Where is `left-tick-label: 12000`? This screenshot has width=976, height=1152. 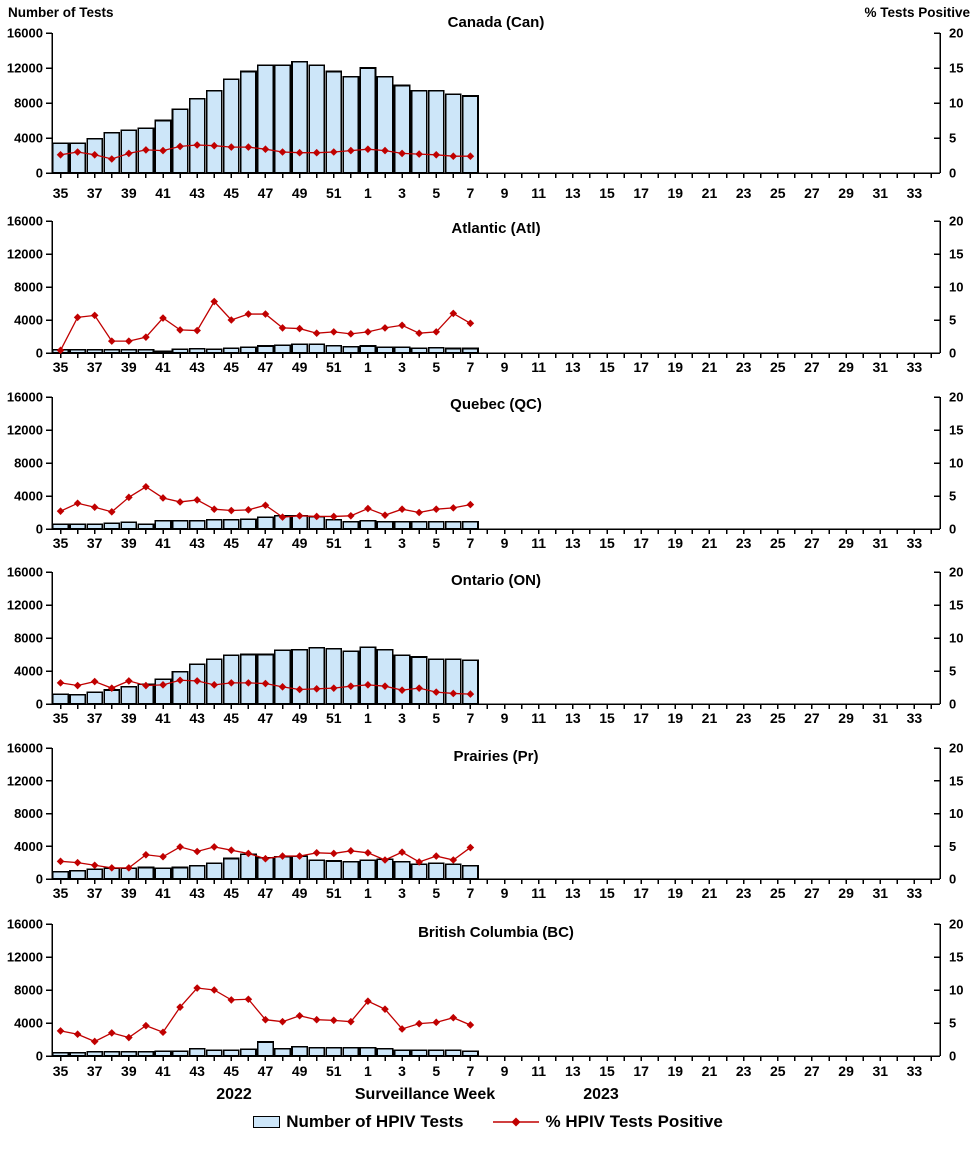 left-tick-label: 12000 is located at coordinates (25, 254).